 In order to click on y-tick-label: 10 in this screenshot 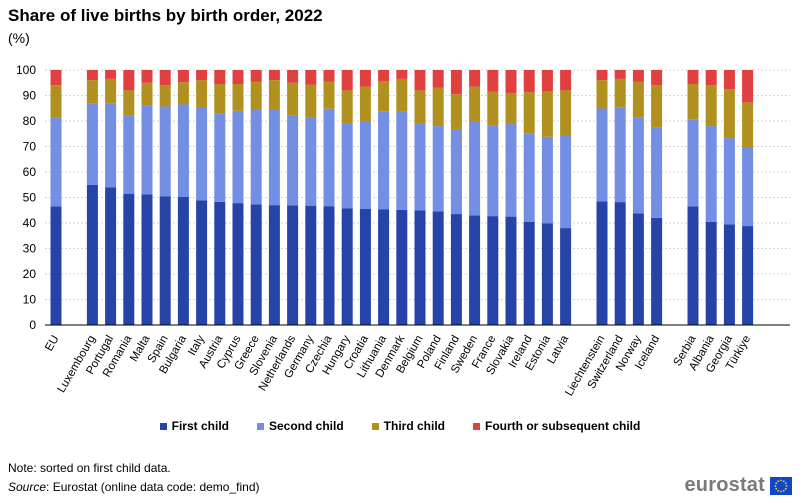, I will do `click(30, 300)`.